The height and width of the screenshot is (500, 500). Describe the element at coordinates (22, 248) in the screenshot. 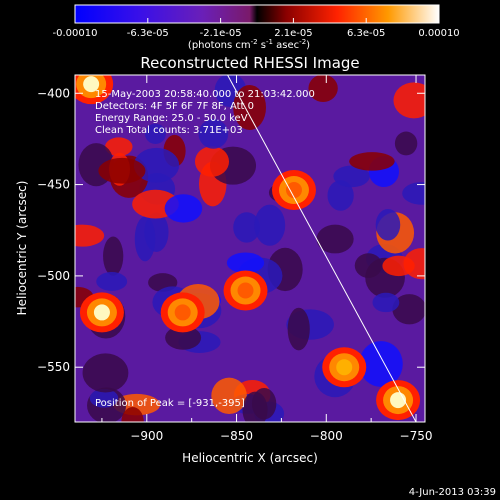

I see `y-axis-label: Heliocentric Y (arcsec)` at that location.